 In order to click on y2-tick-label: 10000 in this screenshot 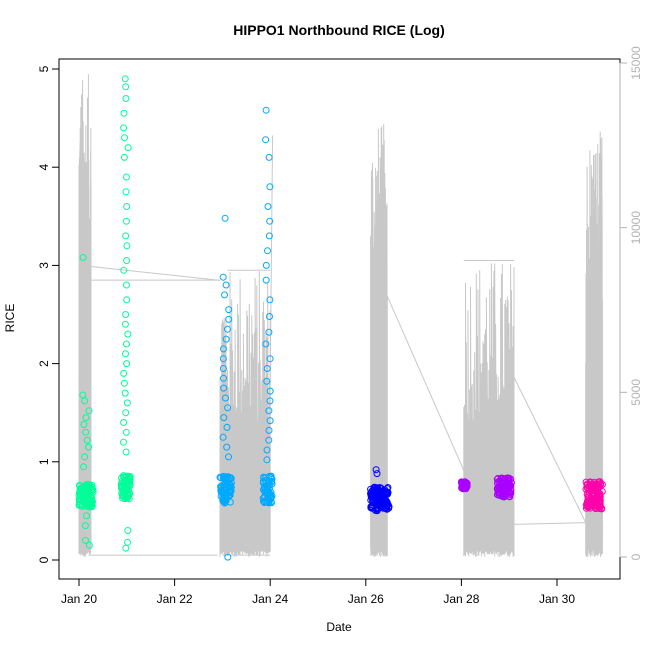, I will do `click(636, 228)`.